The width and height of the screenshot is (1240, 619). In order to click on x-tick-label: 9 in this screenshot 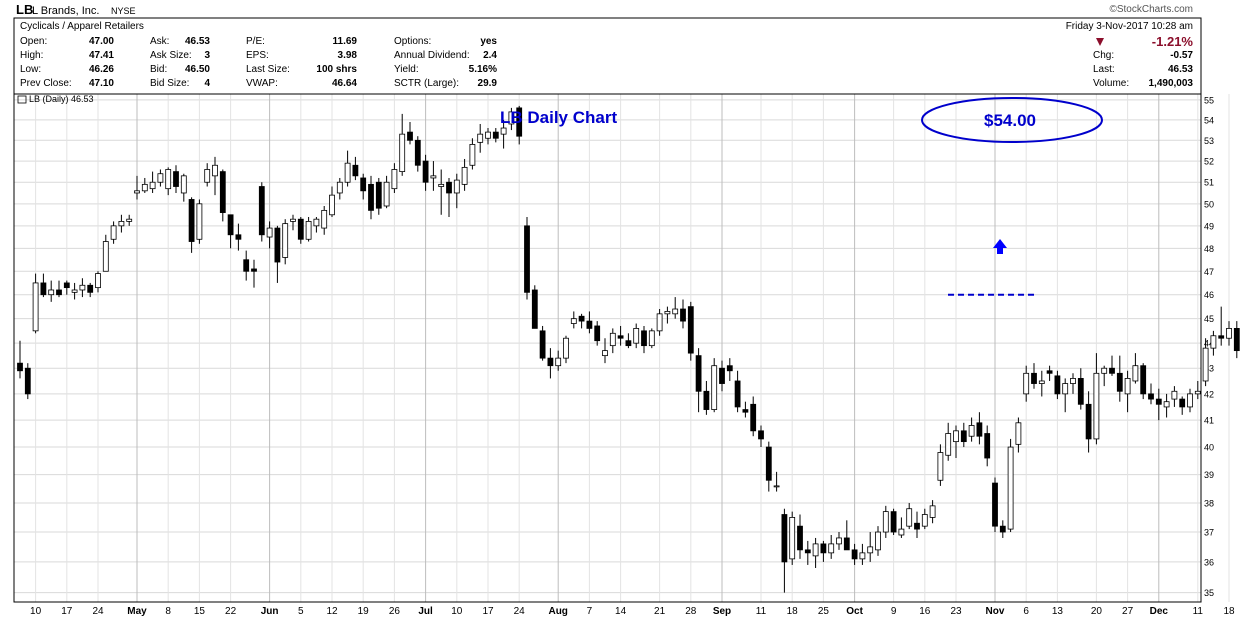, I will do `click(894, 611)`.